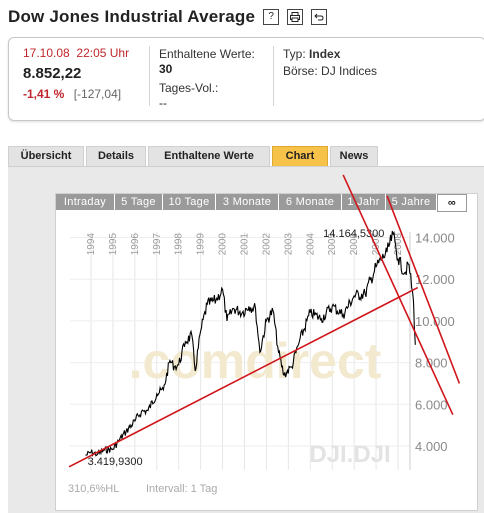  Describe the element at coordinates (332, 244) in the screenshot. I see `x-tick-label: 2005` at that location.